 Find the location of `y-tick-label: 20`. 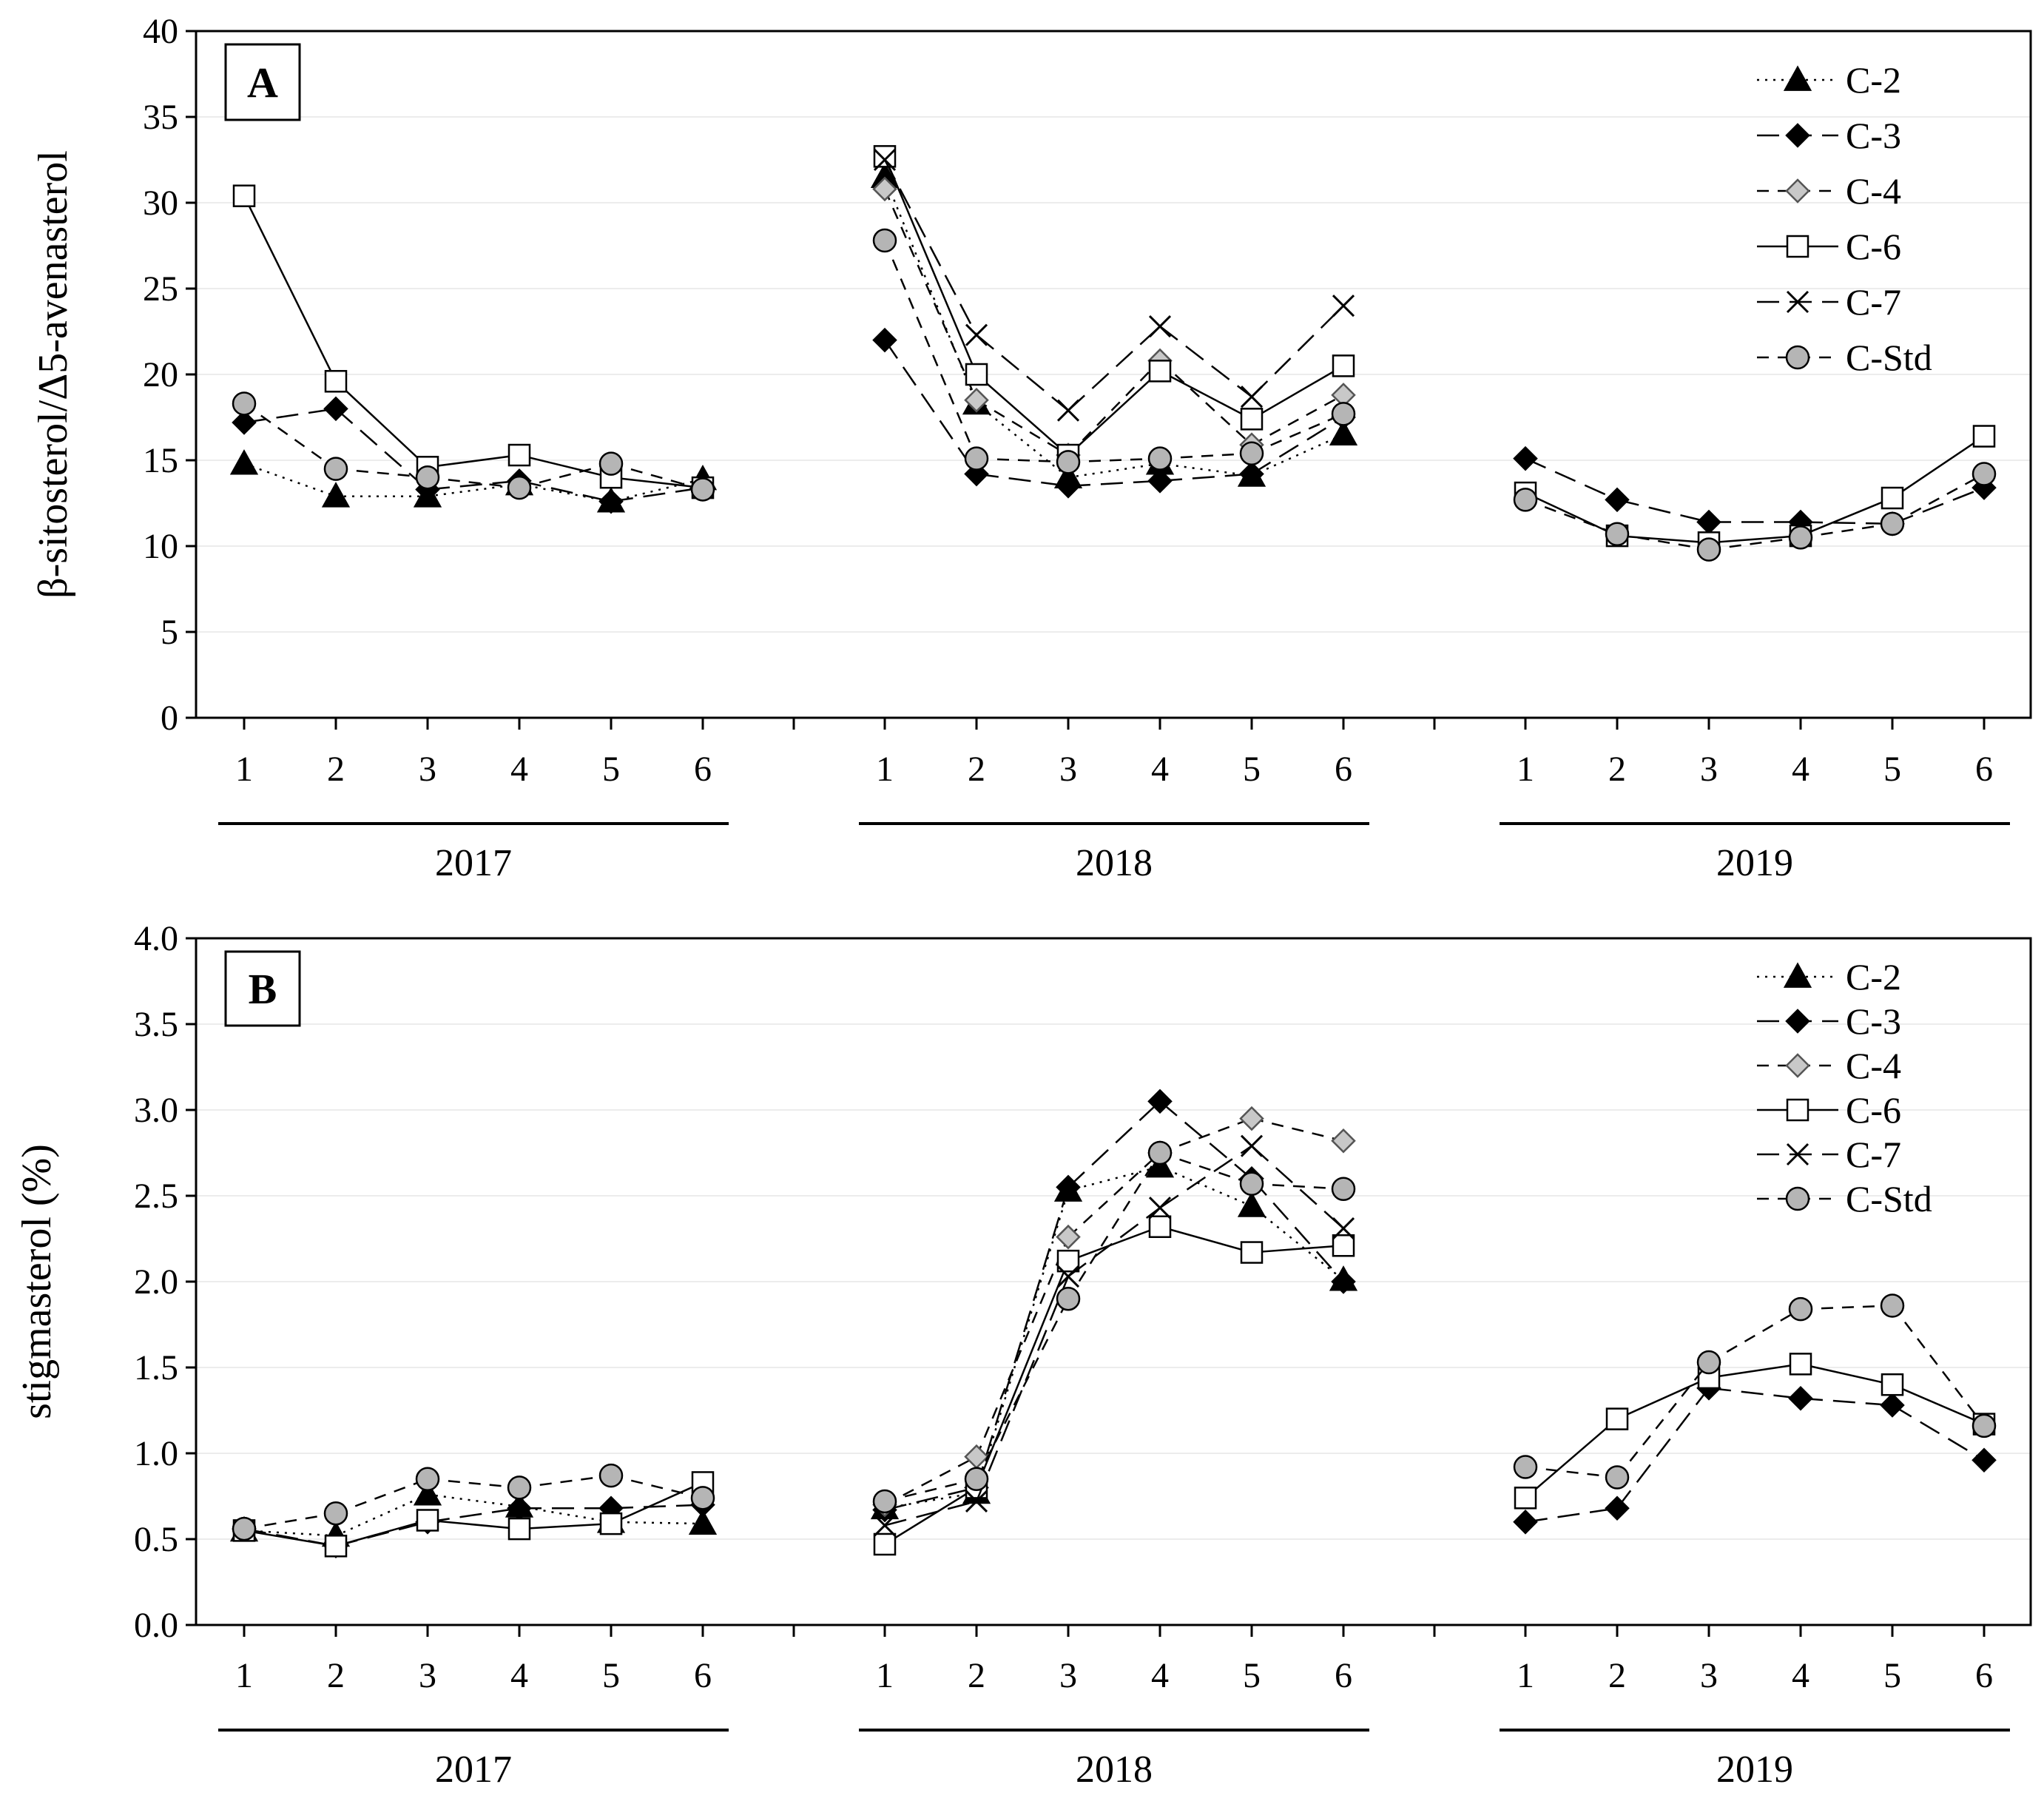

y-tick-label: 20 is located at coordinates (160, 374).